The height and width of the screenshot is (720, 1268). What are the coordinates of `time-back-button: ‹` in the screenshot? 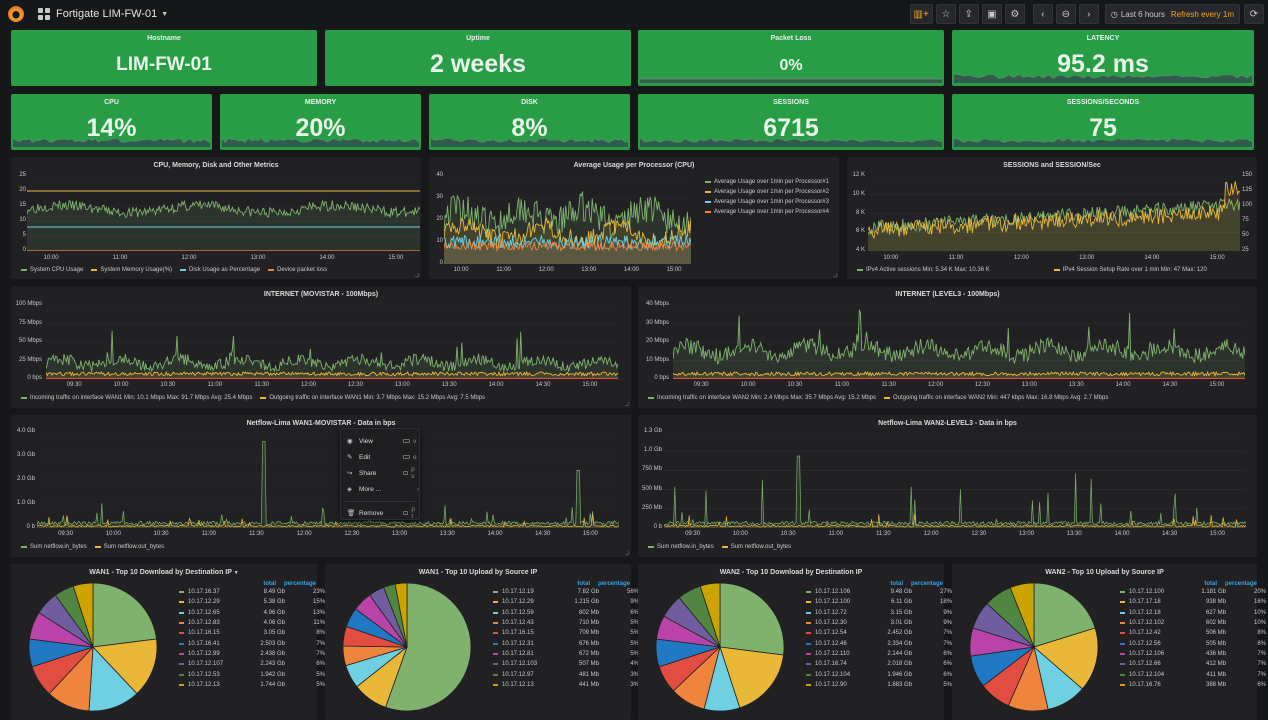 It's located at (1042, 14).